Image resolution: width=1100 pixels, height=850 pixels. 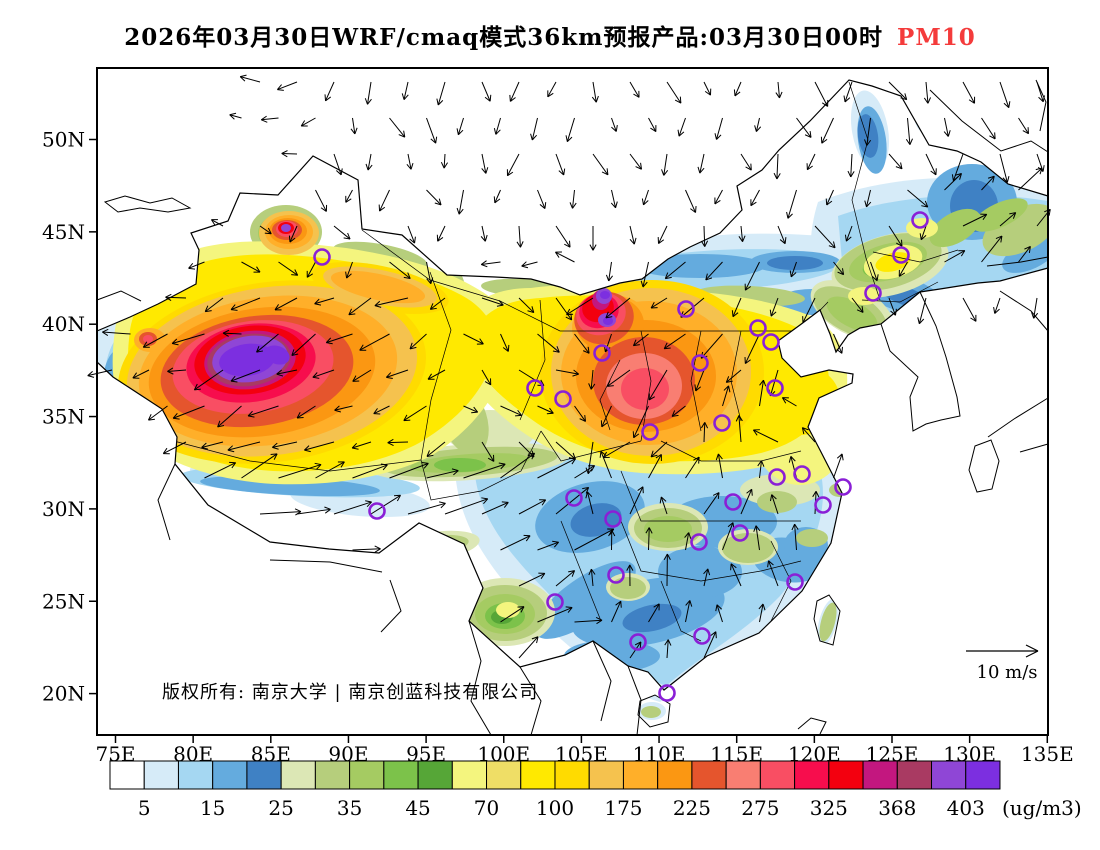 What do you see at coordinates (212, 808) in the screenshot?
I see `colorbar-label: 15` at bounding box center [212, 808].